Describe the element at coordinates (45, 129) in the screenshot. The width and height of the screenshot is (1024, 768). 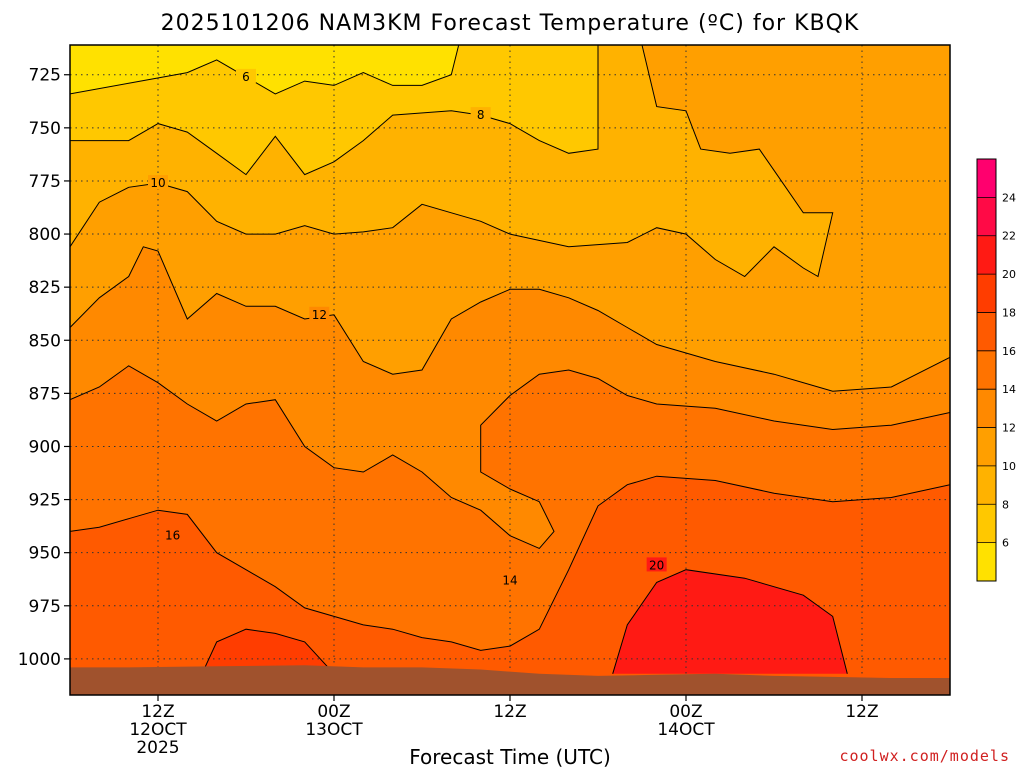
I see `y-tick-label: 750` at that location.